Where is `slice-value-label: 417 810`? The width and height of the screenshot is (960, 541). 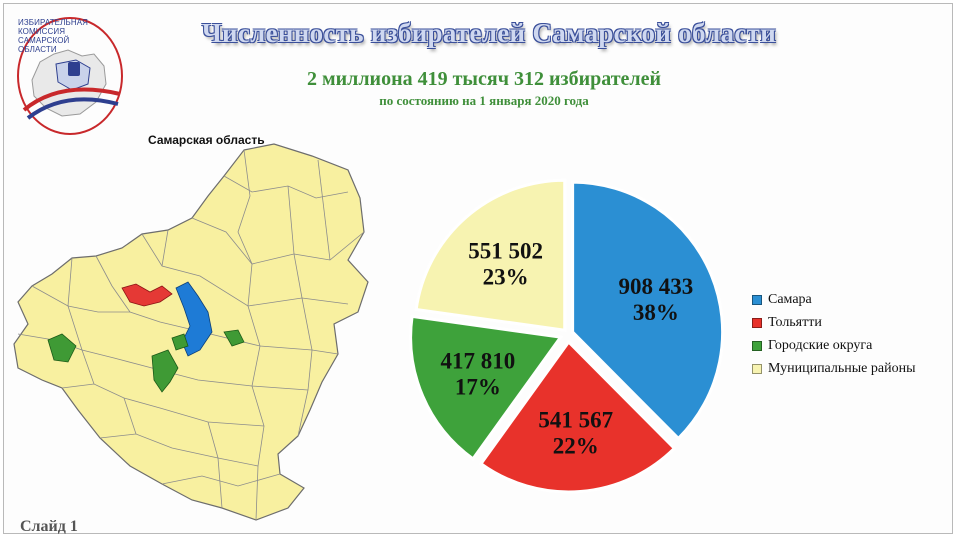 slice-value-label: 417 810 is located at coordinates (478, 361).